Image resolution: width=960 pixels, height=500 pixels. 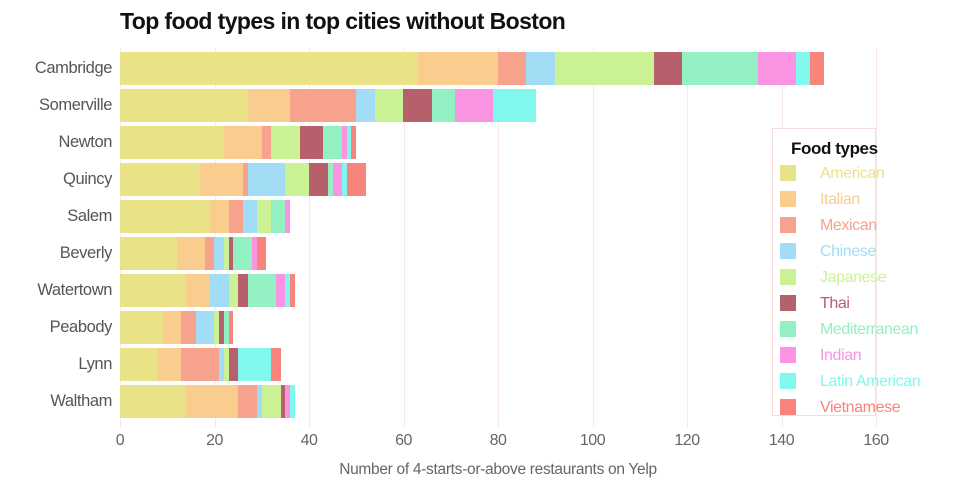 I want to click on category-label-cambridge: Cambridge, so click(x=73, y=68).